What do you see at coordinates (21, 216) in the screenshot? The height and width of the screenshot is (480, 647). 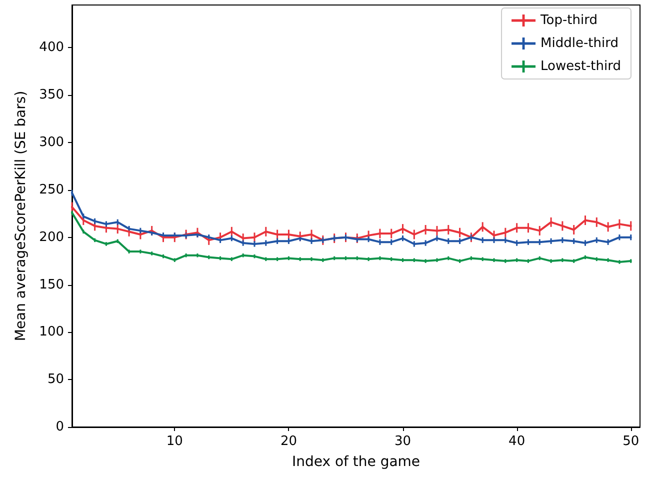 I see `y-axis-title: Mean averageScorePerKill (SE bars)` at bounding box center [21, 216].